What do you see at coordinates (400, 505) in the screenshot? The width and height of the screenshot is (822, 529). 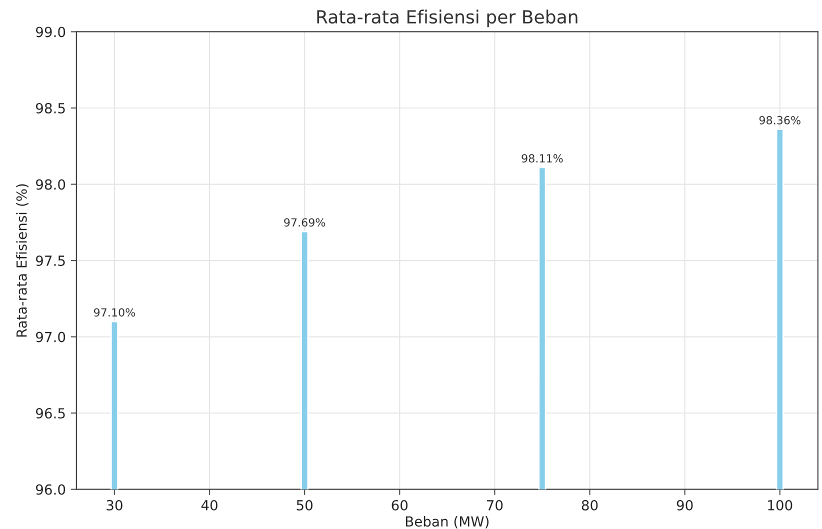 I see `x-tick-label: 60` at bounding box center [400, 505].